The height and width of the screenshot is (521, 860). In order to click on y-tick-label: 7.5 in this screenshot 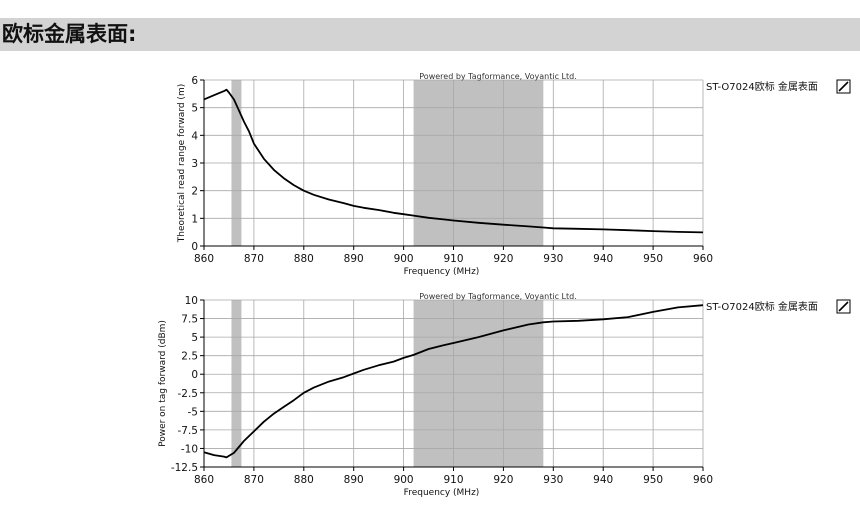, I will do `click(189, 320)`.